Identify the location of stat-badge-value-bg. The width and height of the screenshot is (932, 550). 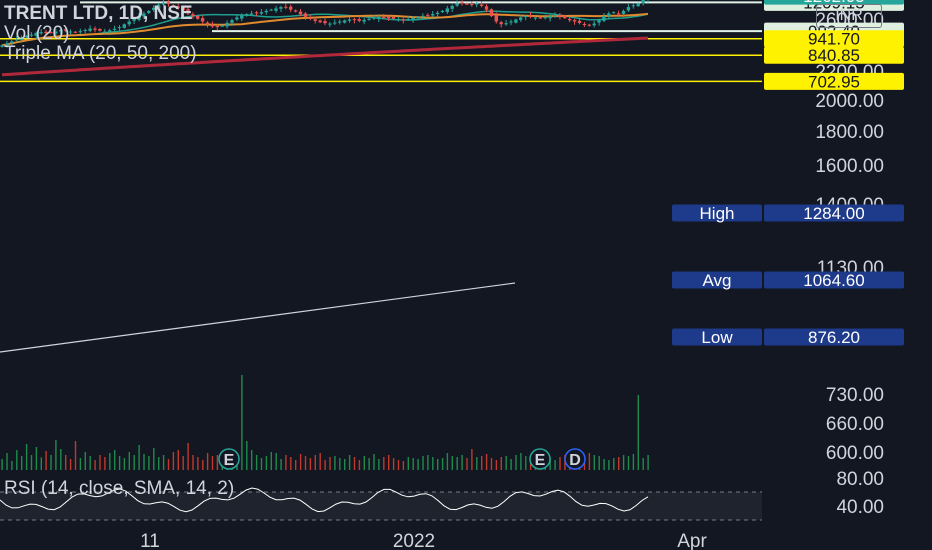
(834, 213).